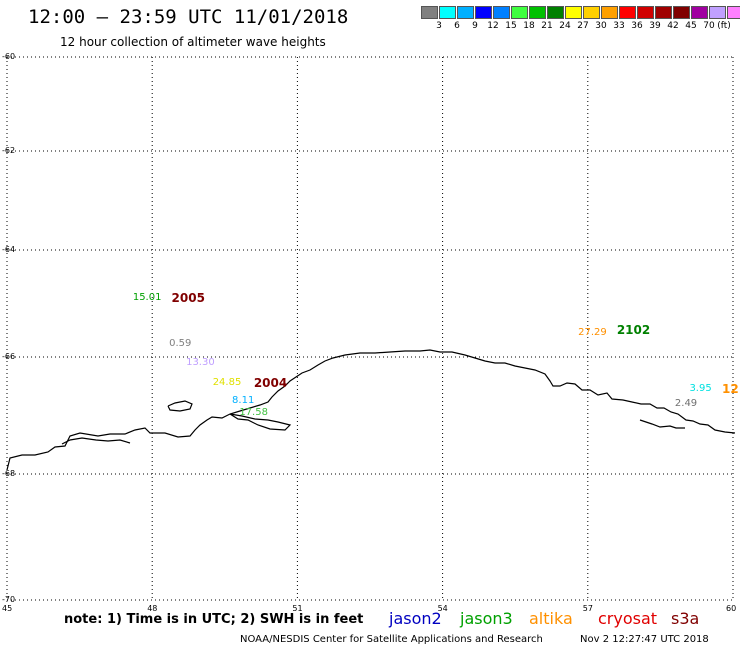 The width and height of the screenshot is (740, 650). Describe the element at coordinates (9, 599) in the screenshot. I see `latitude-label: -70` at that location.